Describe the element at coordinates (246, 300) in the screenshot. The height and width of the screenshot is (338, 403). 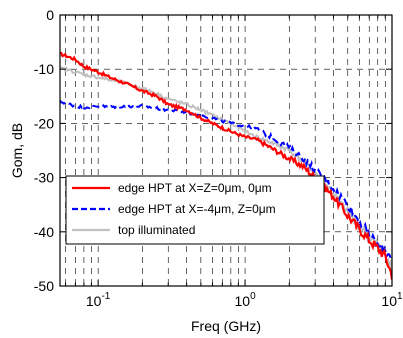
I see `x-tick-label: 10⁰` at that location.